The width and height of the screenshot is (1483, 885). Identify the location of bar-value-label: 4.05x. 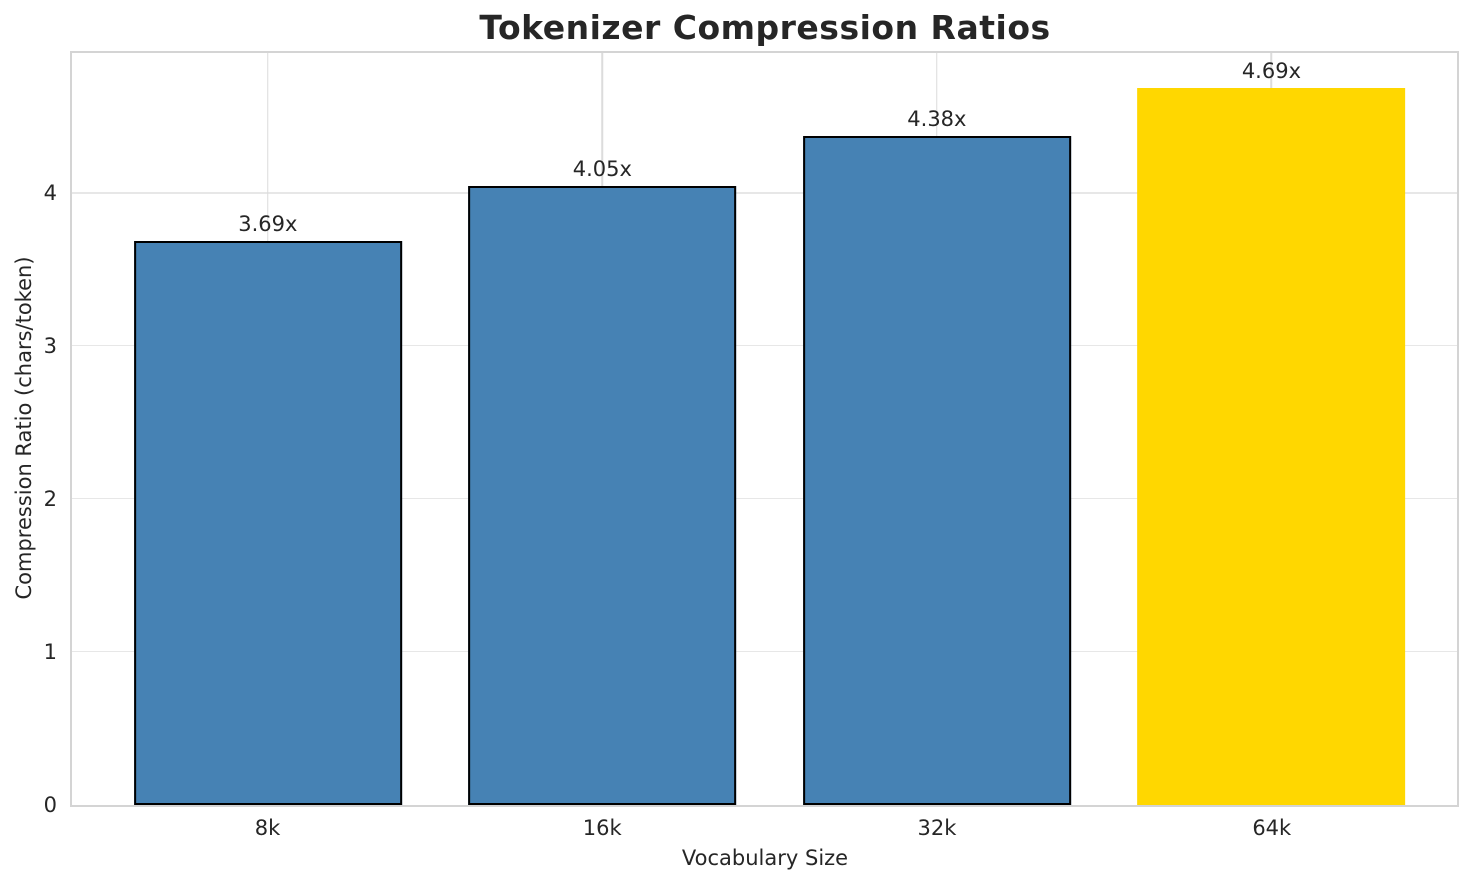
(602, 168).